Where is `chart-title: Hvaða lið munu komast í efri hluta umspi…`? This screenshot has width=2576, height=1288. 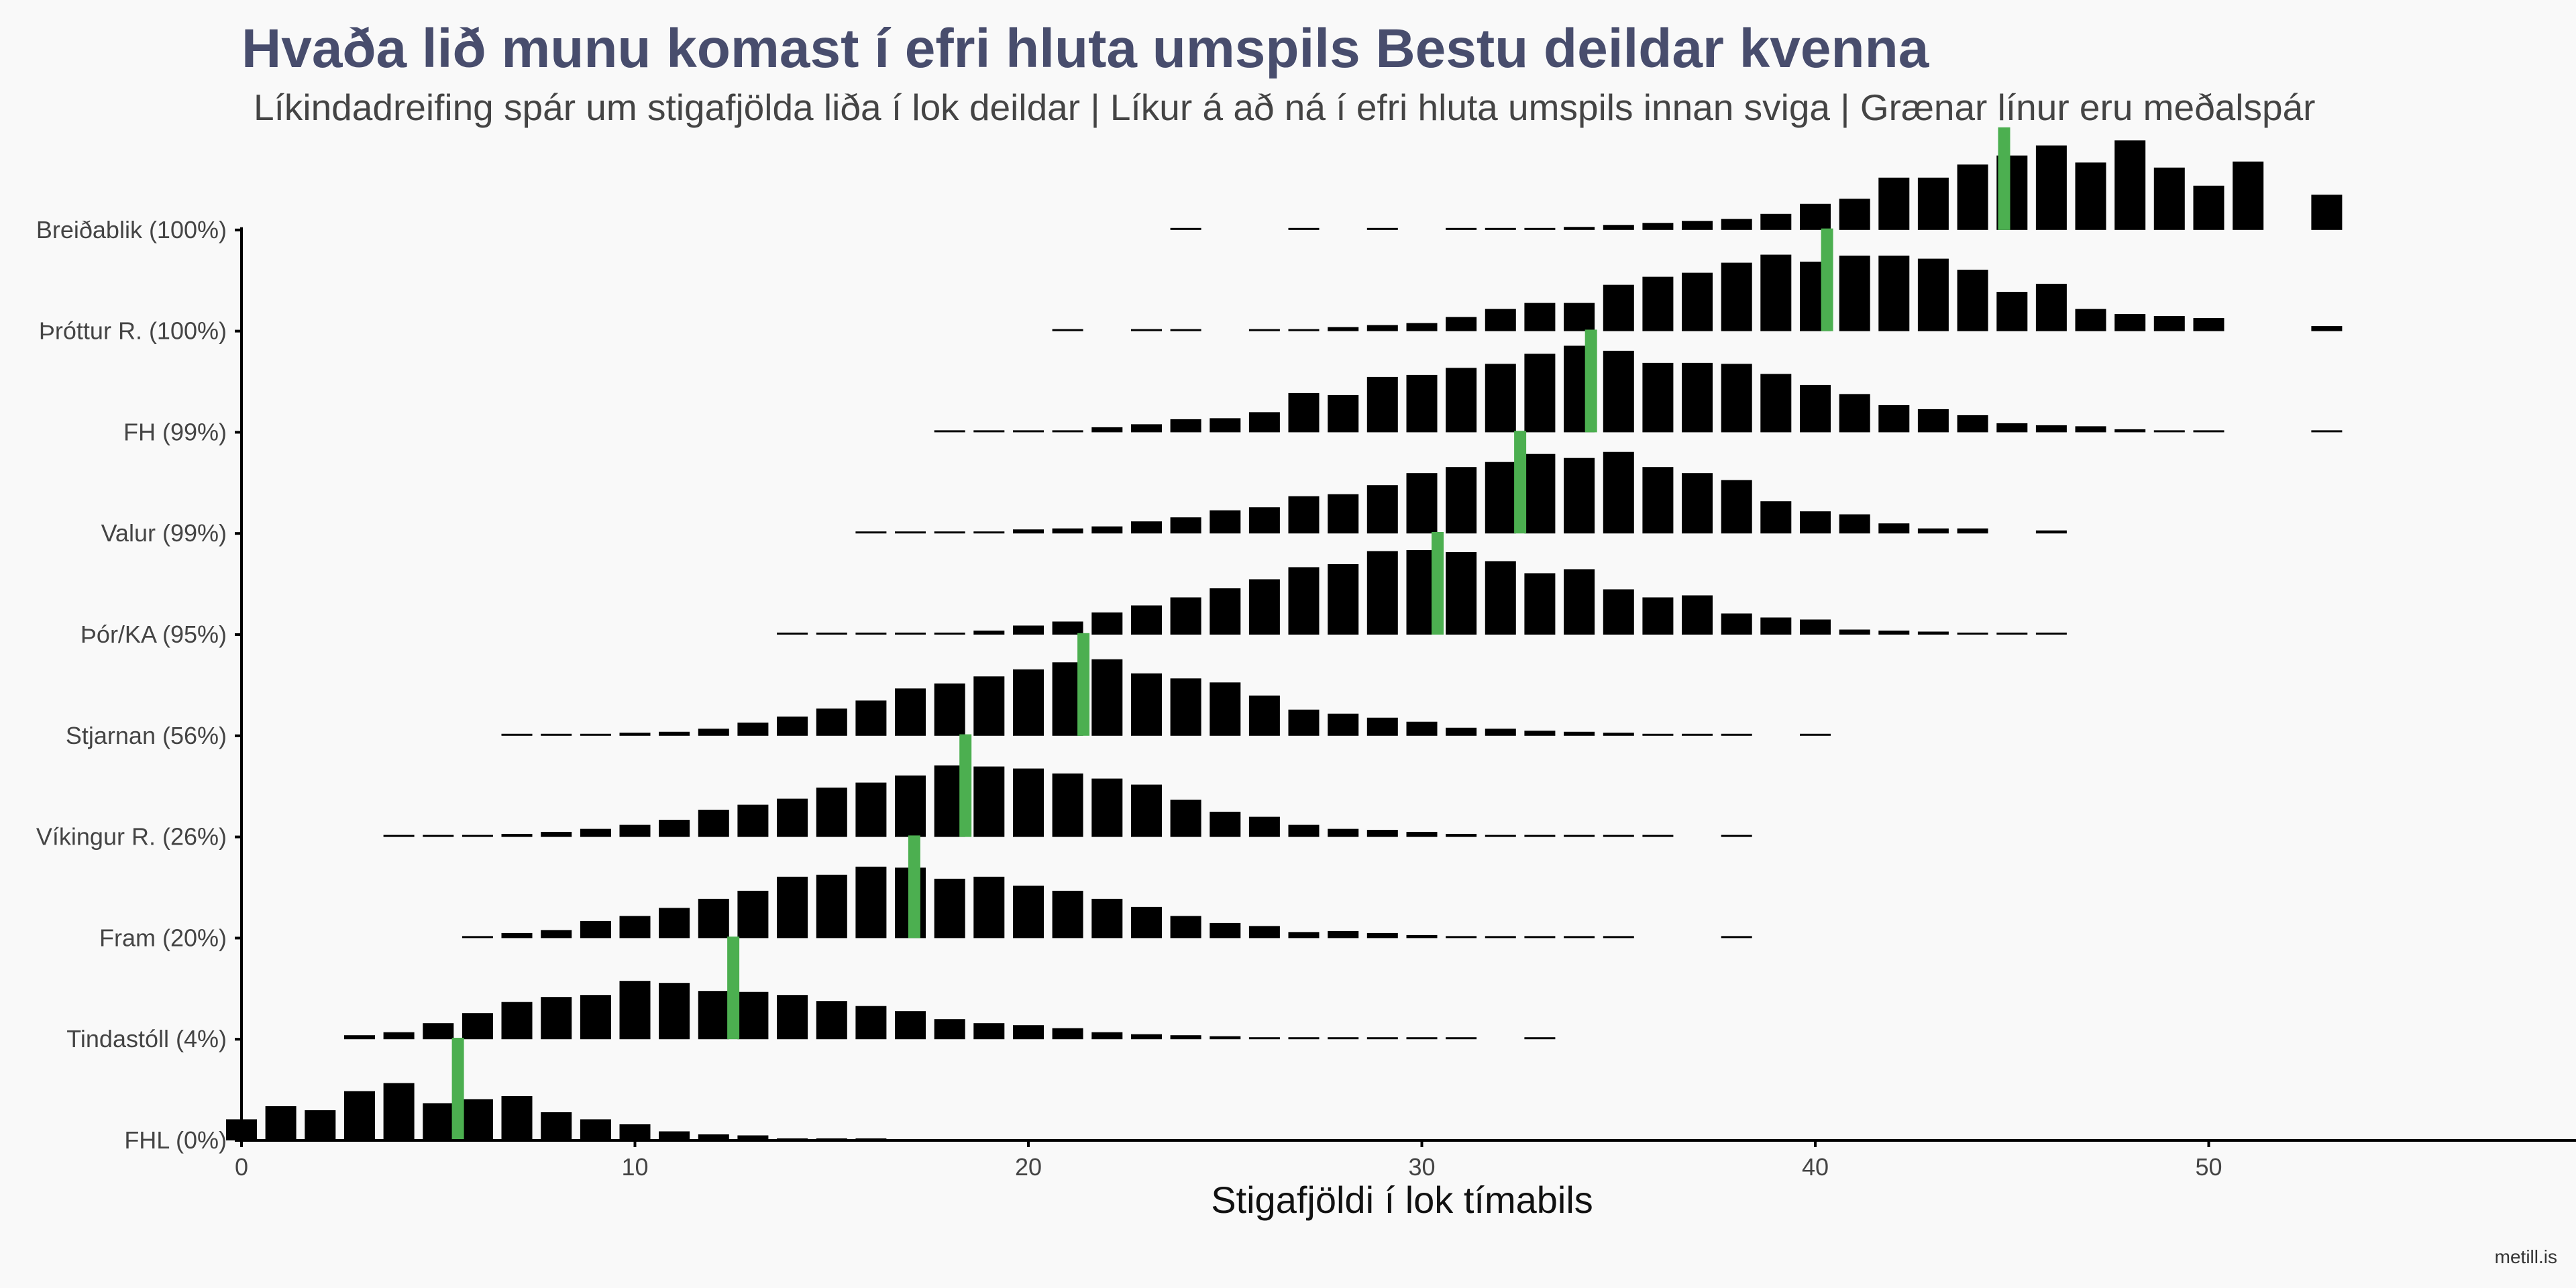 chart-title: Hvaða lið munu komast í efri hluta umspi… is located at coordinates (1085, 48).